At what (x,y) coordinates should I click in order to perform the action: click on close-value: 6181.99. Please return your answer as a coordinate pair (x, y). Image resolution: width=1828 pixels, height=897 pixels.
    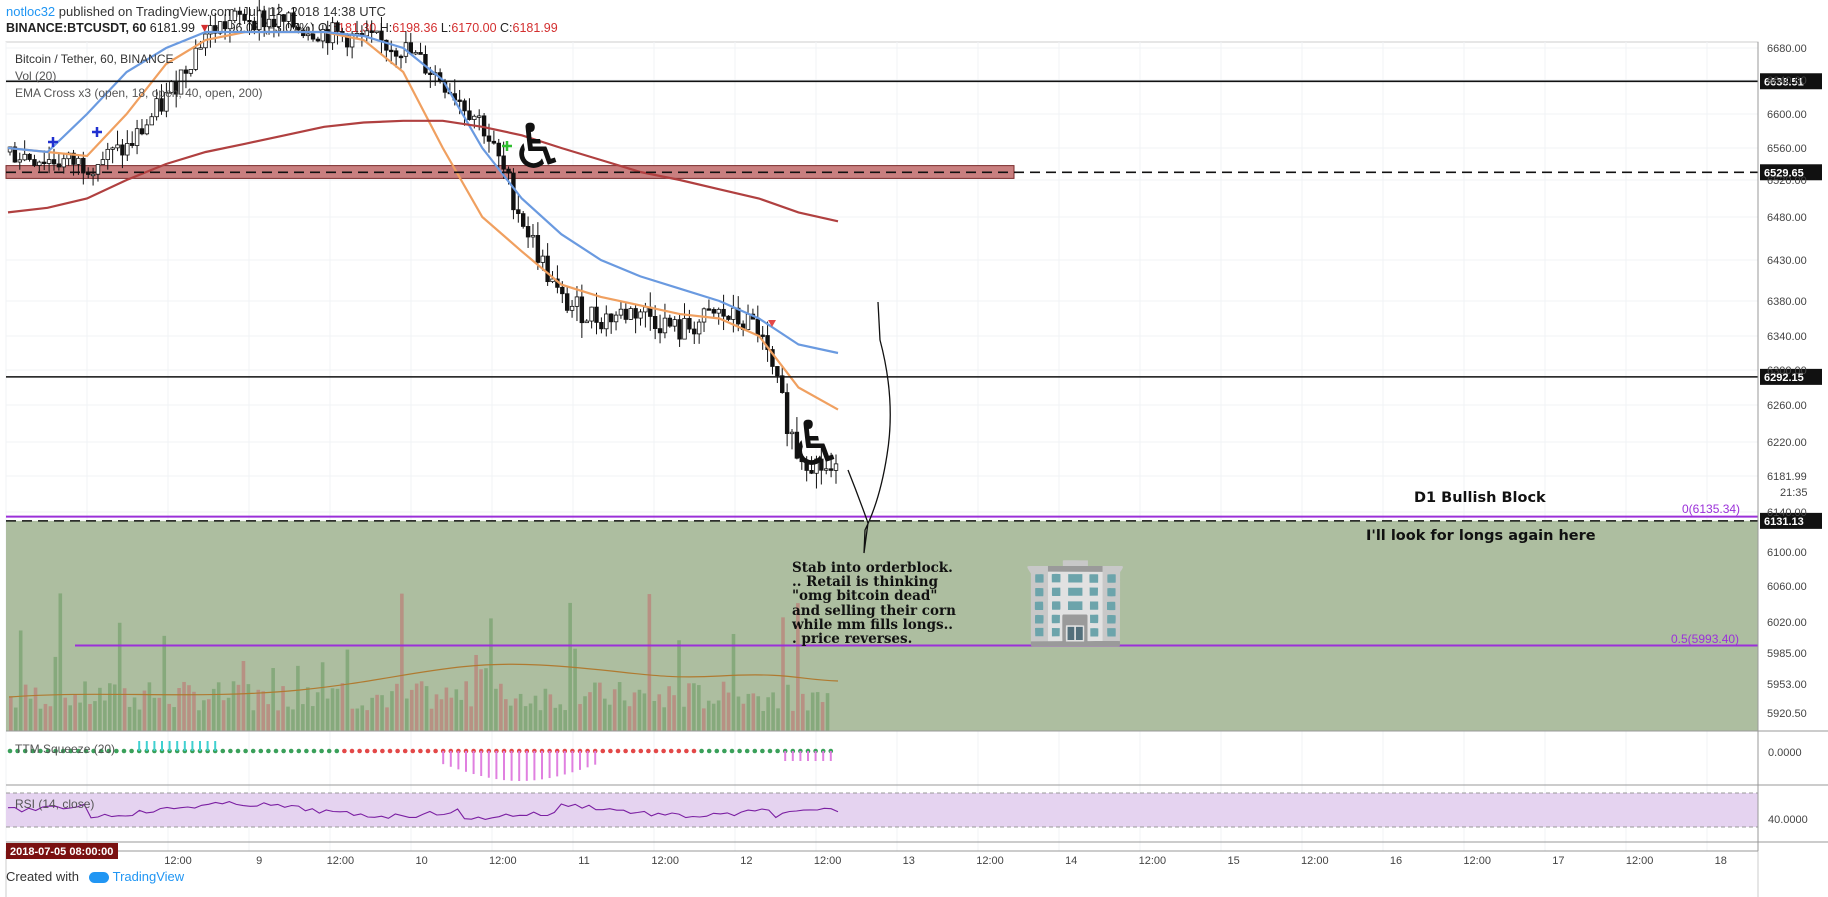
    Looking at the image, I should click on (535, 28).